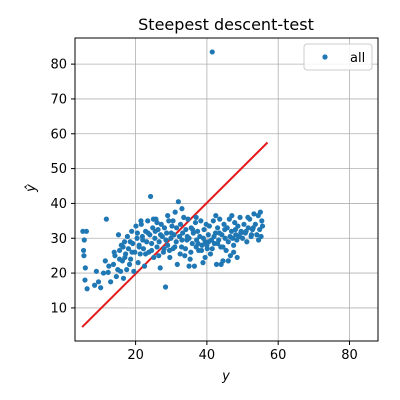 This screenshot has height=400, width=400. I want to click on legend-box, so click(338, 57).